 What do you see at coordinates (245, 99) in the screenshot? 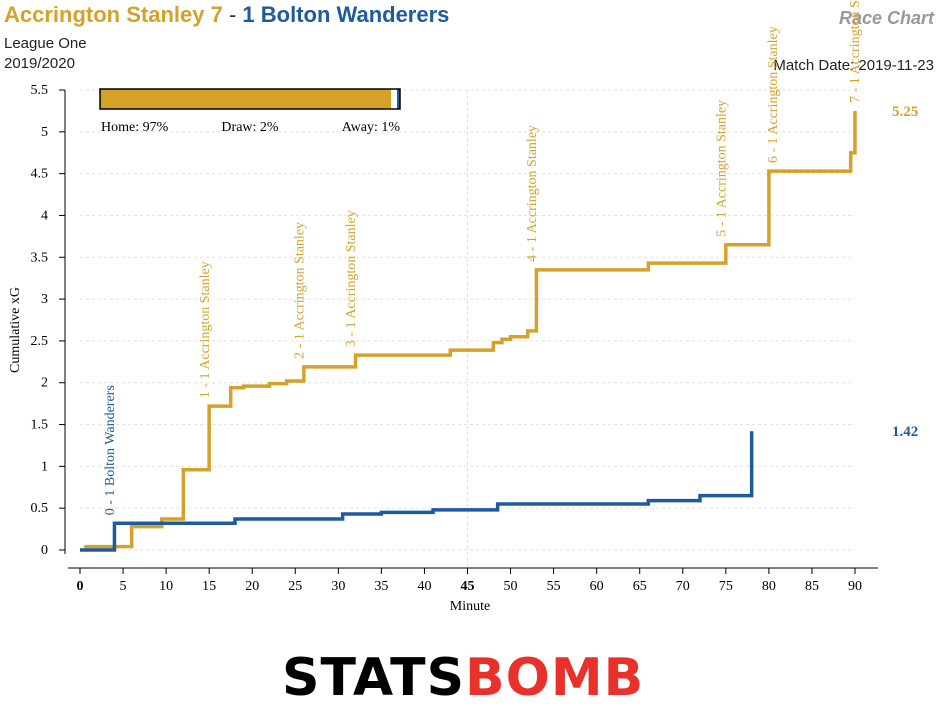
I see `home-win-bar` at bounding box center [245, 99].